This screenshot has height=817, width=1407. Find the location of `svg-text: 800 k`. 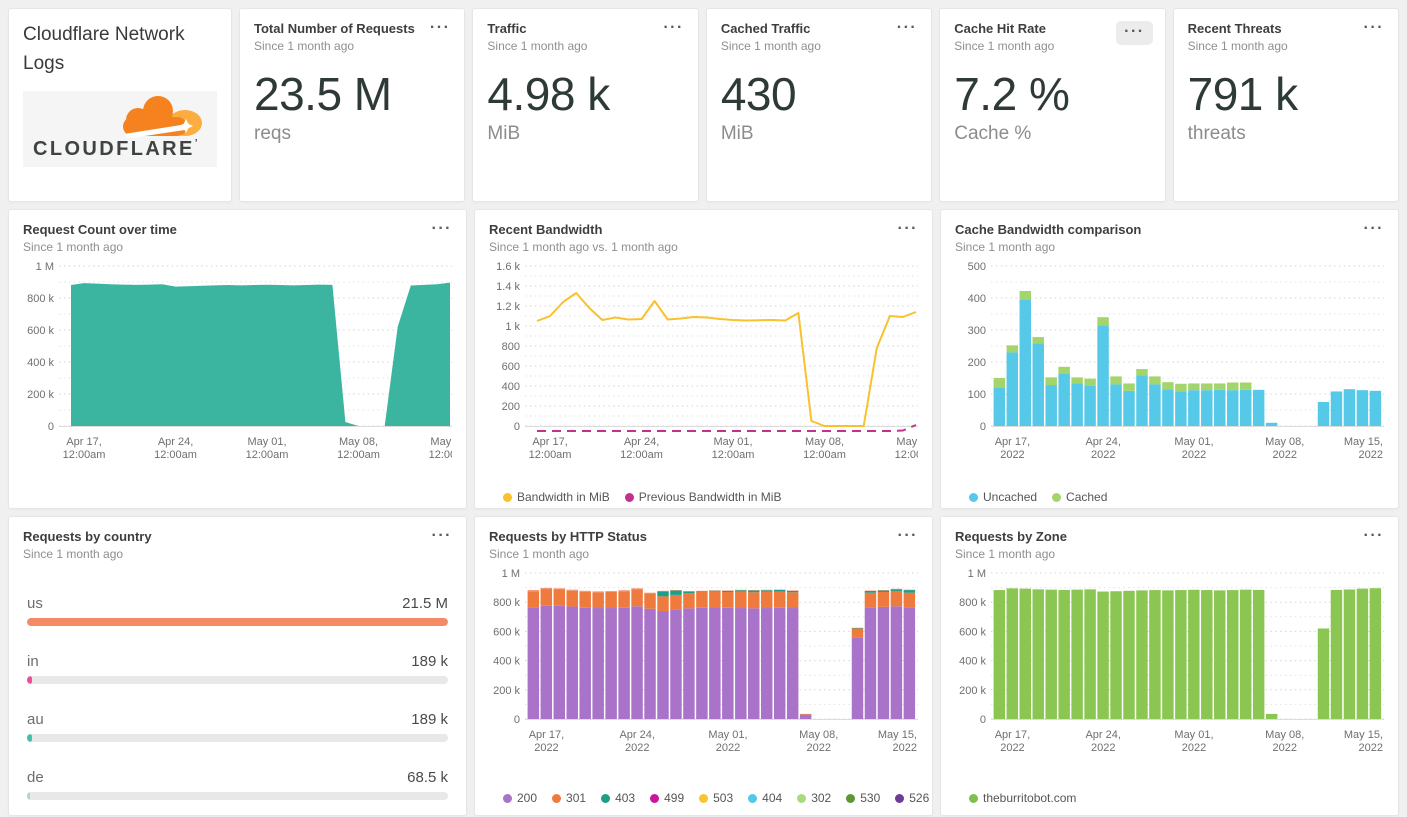

svg-text: 800 k is located at coordinates (506, 603).